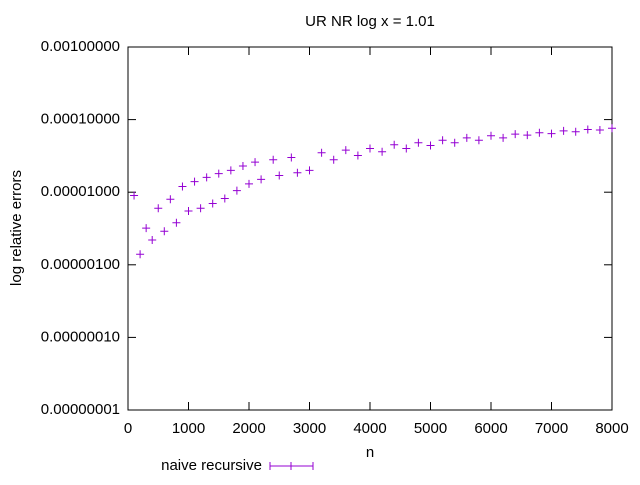  I want to click on y-tick-label: 0.00001000, so click(80, 191).